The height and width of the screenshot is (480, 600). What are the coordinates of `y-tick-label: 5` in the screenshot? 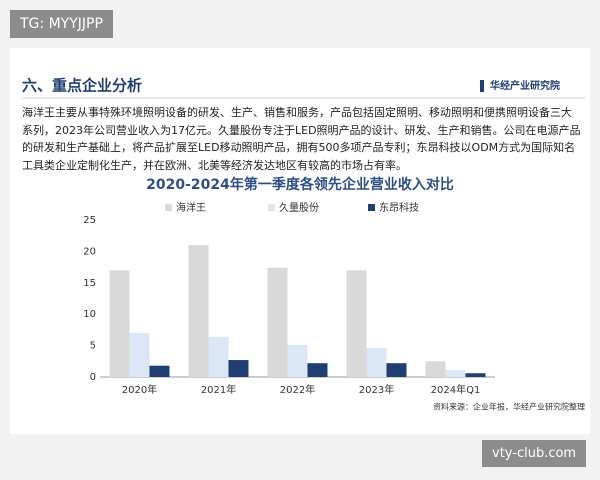 It's located at (93, 346).